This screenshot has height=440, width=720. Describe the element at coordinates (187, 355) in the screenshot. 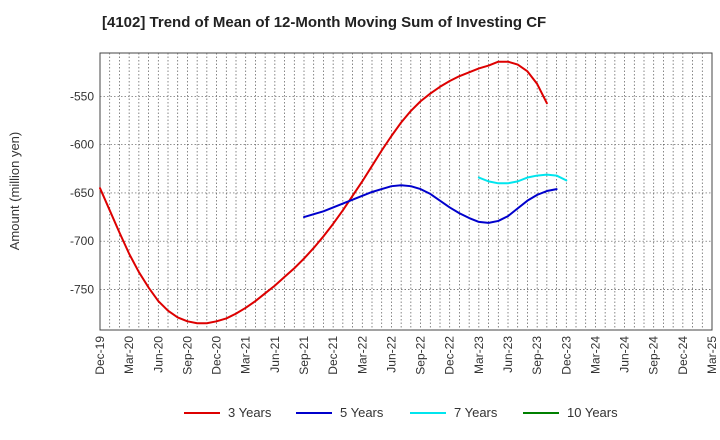

I see `x-tick-label: Sep-20` at that location.